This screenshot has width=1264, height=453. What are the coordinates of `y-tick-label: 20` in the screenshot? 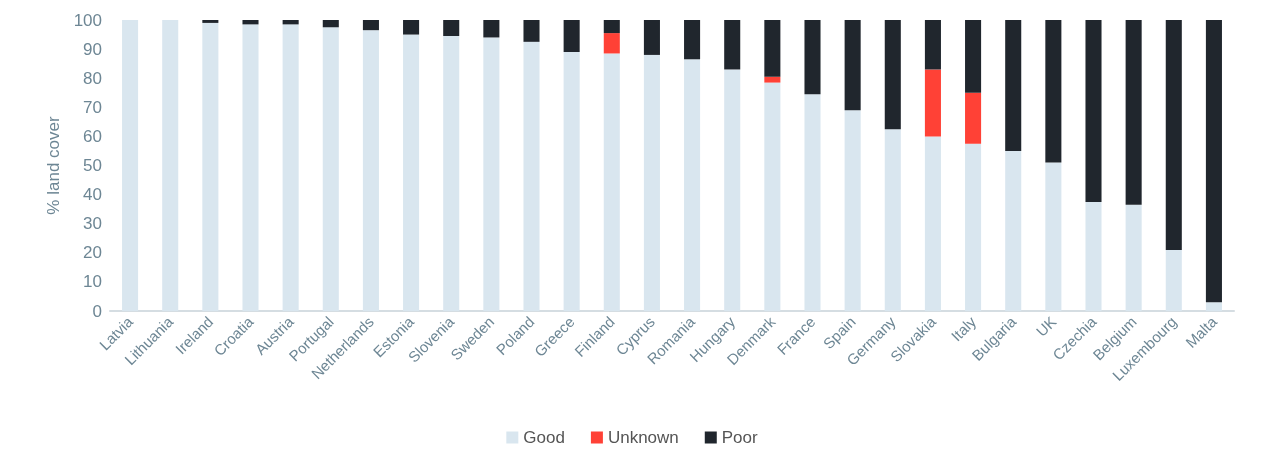 It's located at (92, 253).